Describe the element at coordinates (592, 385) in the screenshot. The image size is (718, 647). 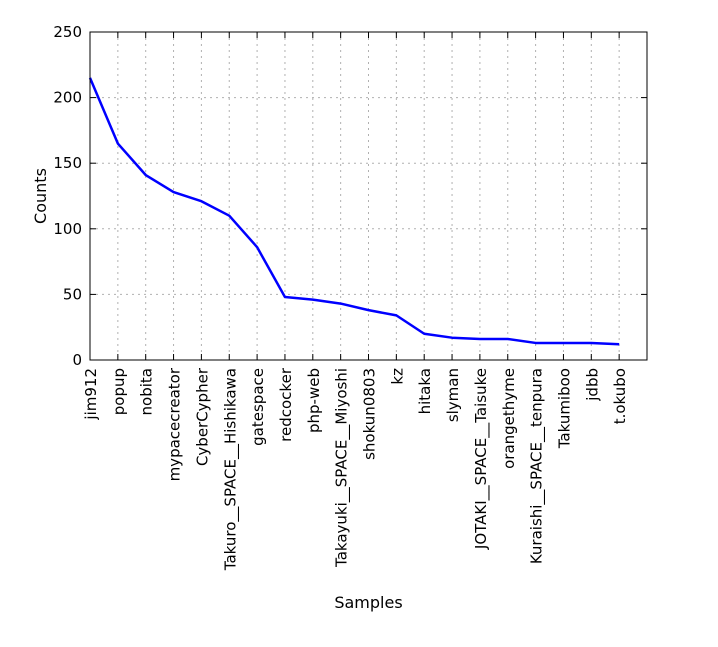
I see `x-tick-label: jdbb` at that location.